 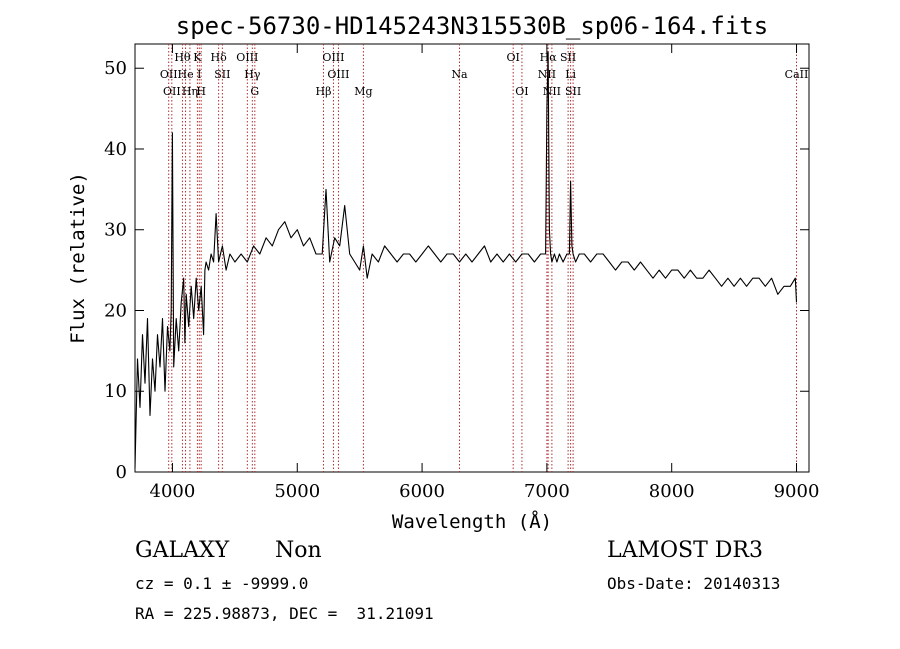 I want to click on line-marker-label: He, so click(x=185, y=74).